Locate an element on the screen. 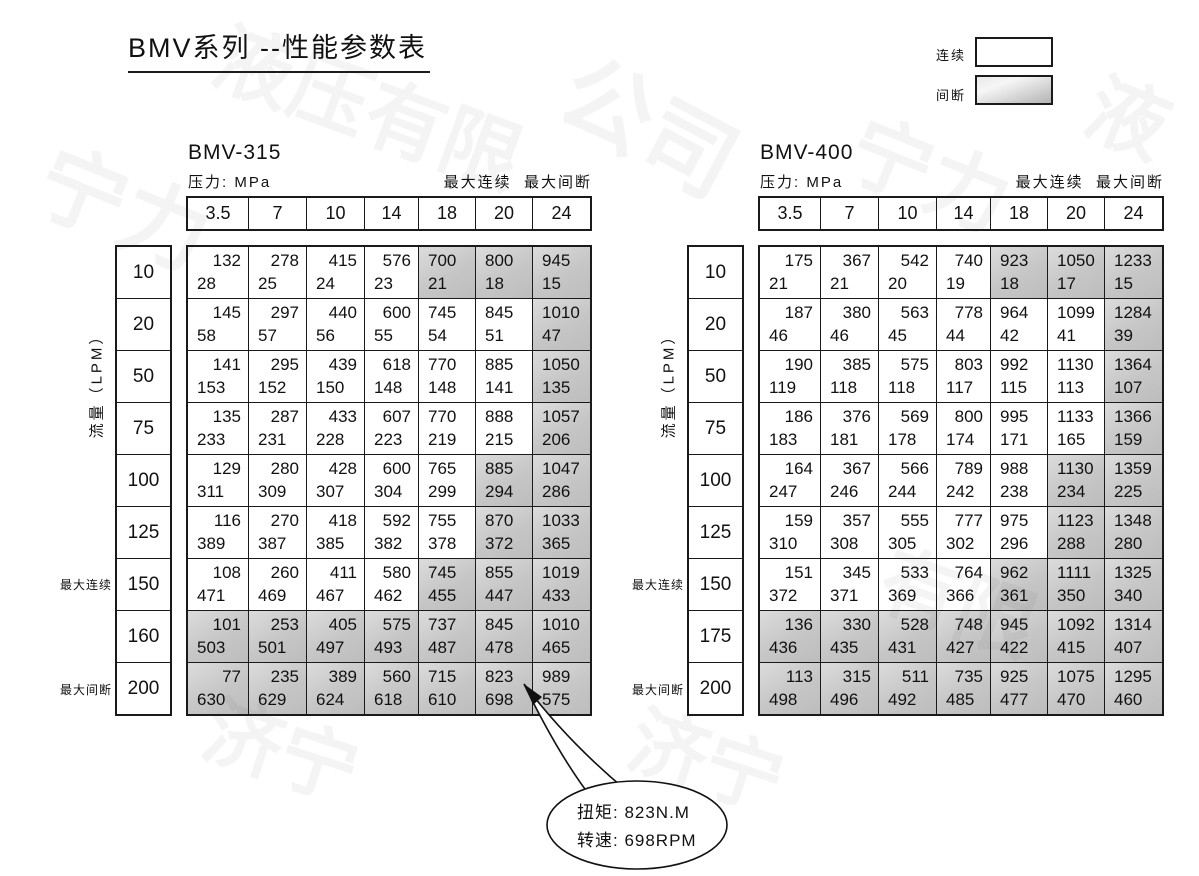 This screenshot has height=876, width=1199. perf-cell: 845 51 is located at coordinates (504, 324).